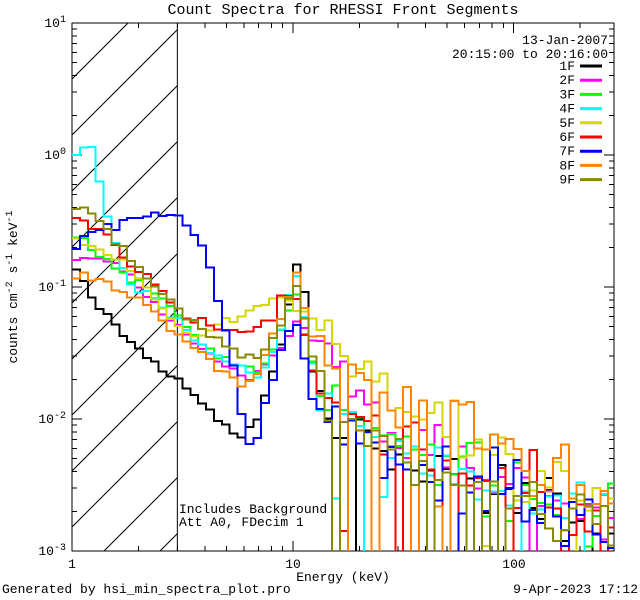  I want to click on x-tick-label-100: 100, so click(513, 564).